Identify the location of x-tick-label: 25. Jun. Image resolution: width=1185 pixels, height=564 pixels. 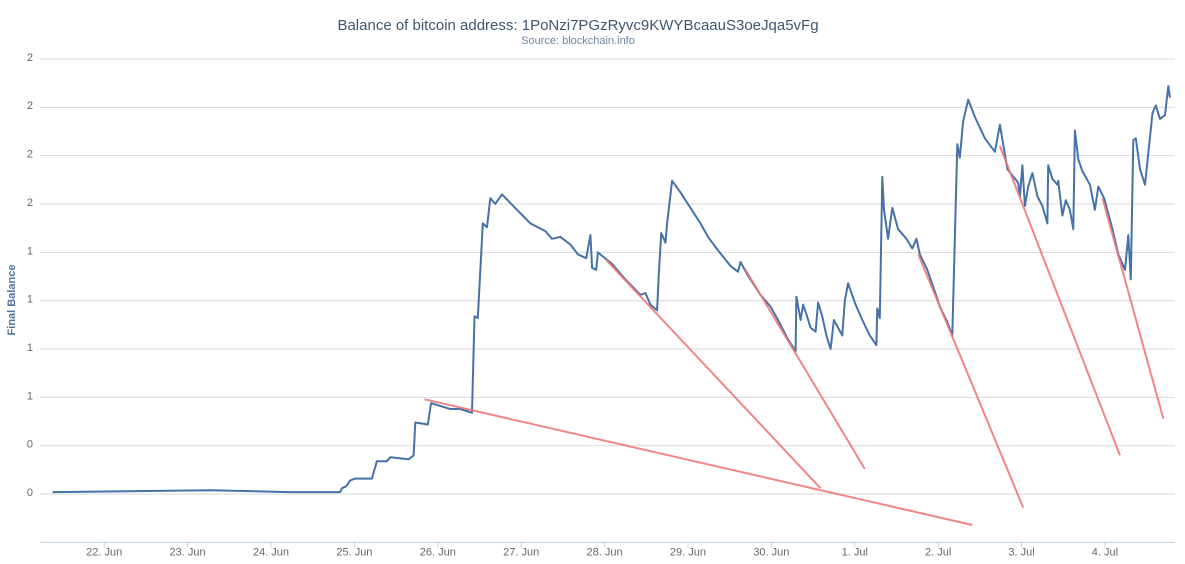
(354, 552).